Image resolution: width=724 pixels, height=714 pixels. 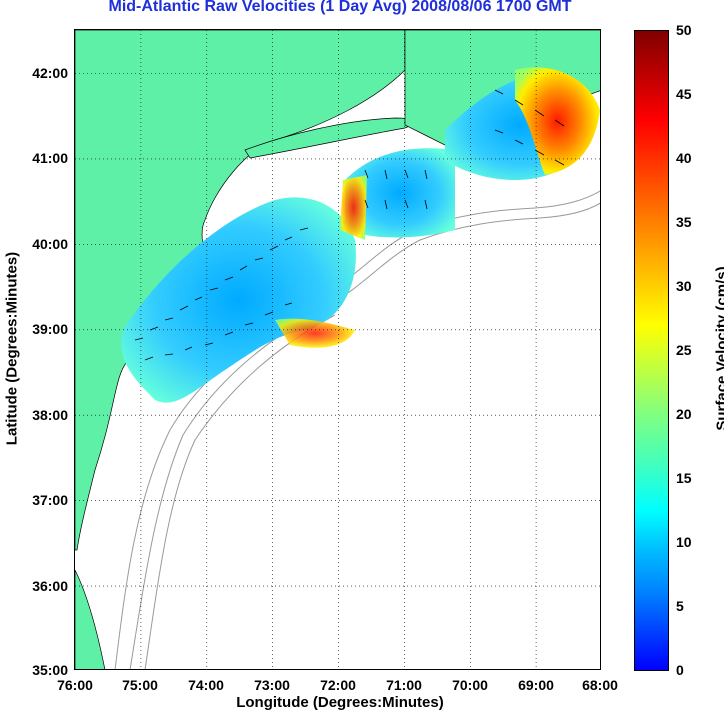 What do you see at coordinates (684, 542) in the screenshot?
I see `colorbar-tick-label: 10` at bounding box center [684, 542].